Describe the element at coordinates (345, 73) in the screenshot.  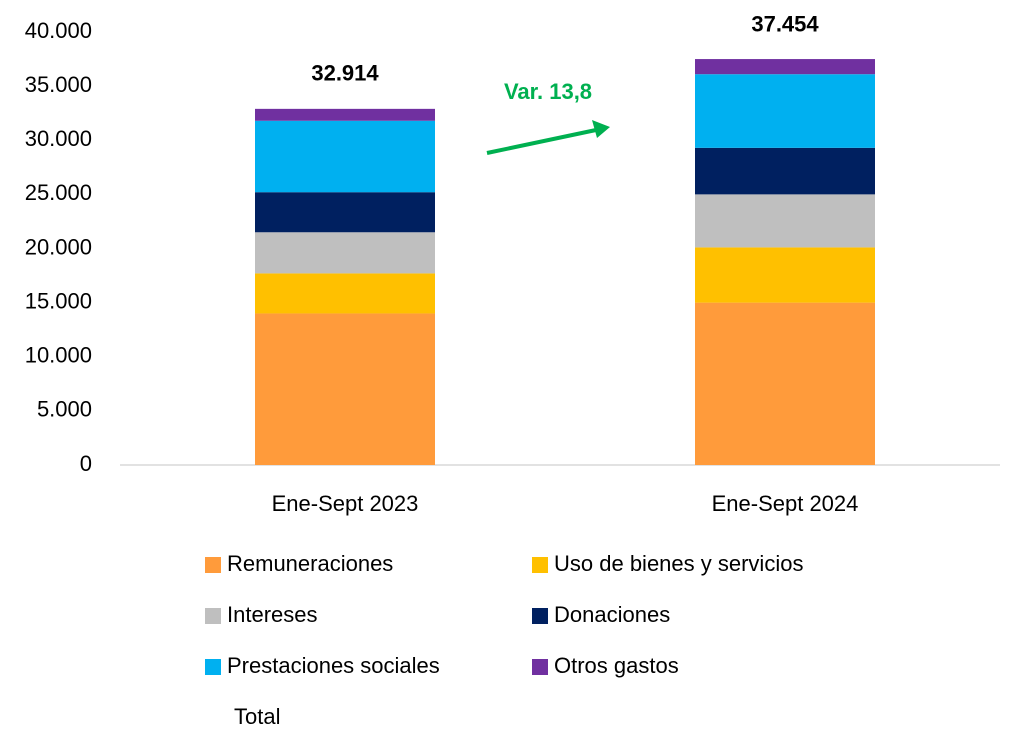
I see `total-label: 32.914` at that location.